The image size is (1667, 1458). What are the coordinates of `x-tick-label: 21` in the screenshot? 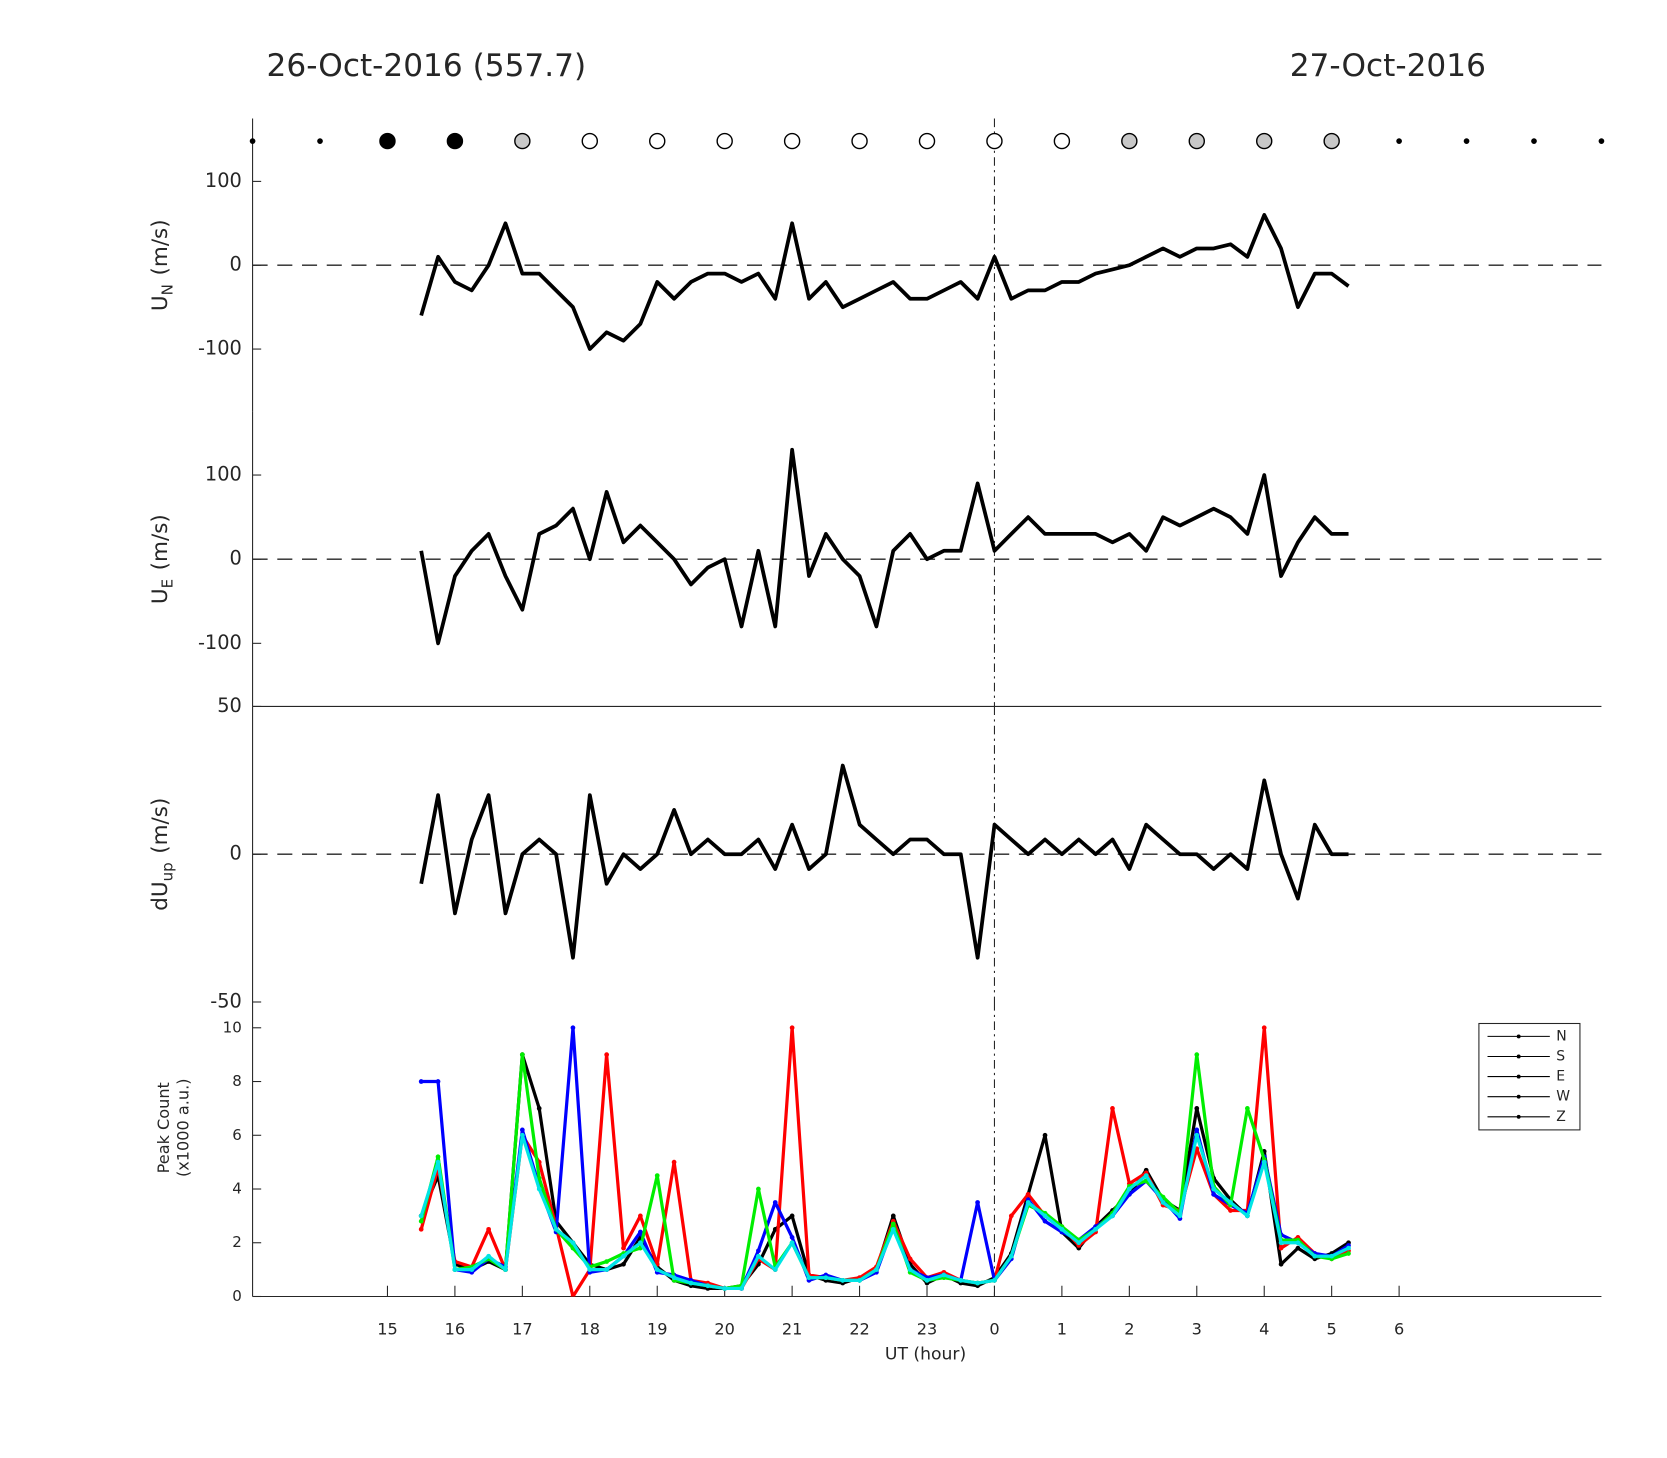 It's located at (792, 1328).